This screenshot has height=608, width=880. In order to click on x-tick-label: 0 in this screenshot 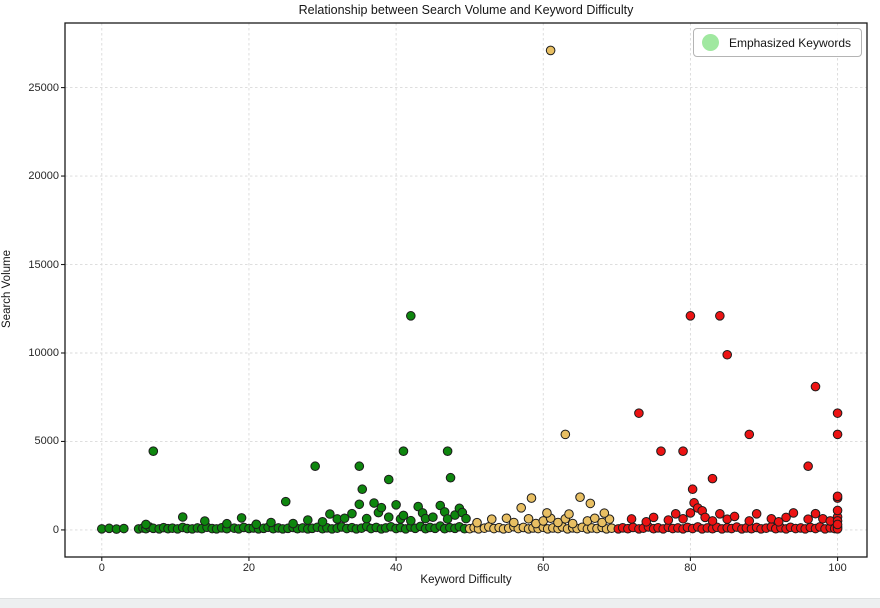, I will do `click(101, 568)`.